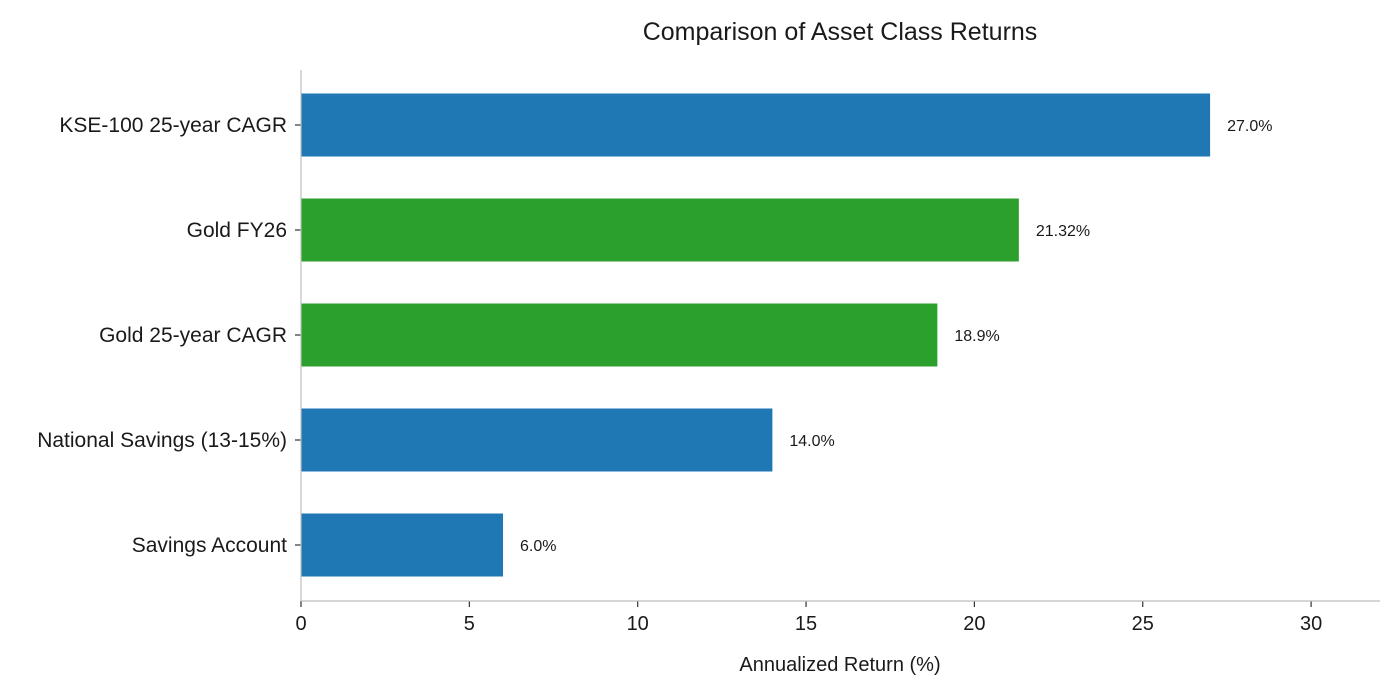 The image size is (1400, 700). What do you see at coordinates (300, 624) in the screenshot?
I see `x-tick-label-0: 0` at bounding box center [300, 624].